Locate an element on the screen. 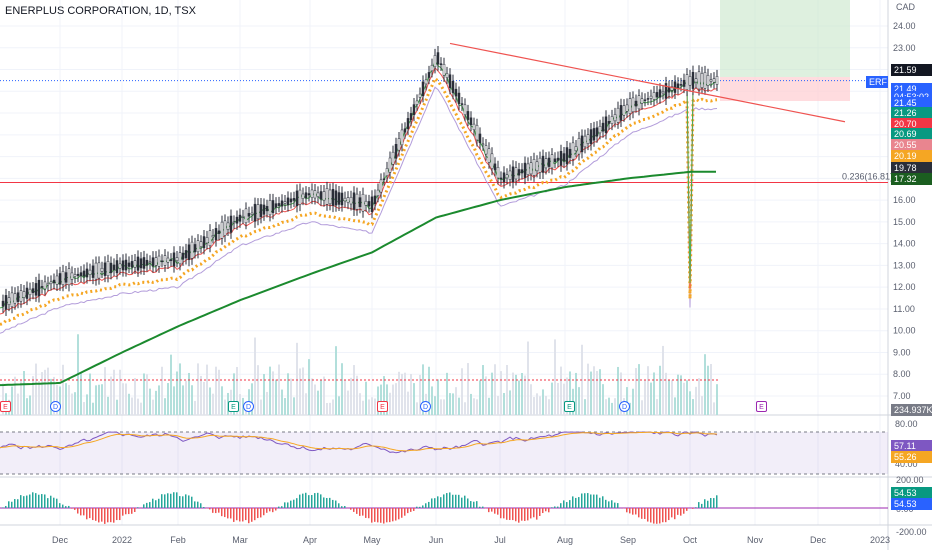  time-tick: Jun is located at coordinates (436, 540).